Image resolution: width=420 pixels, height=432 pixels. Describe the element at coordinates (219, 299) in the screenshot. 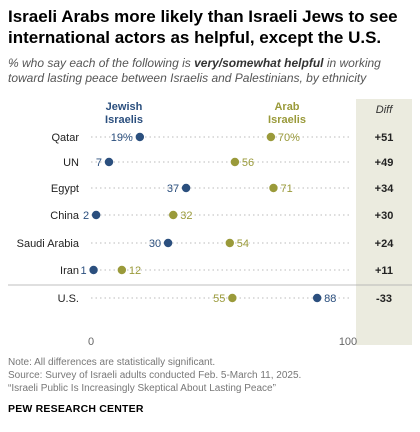

I see `arab-value-label: 55` at that location.